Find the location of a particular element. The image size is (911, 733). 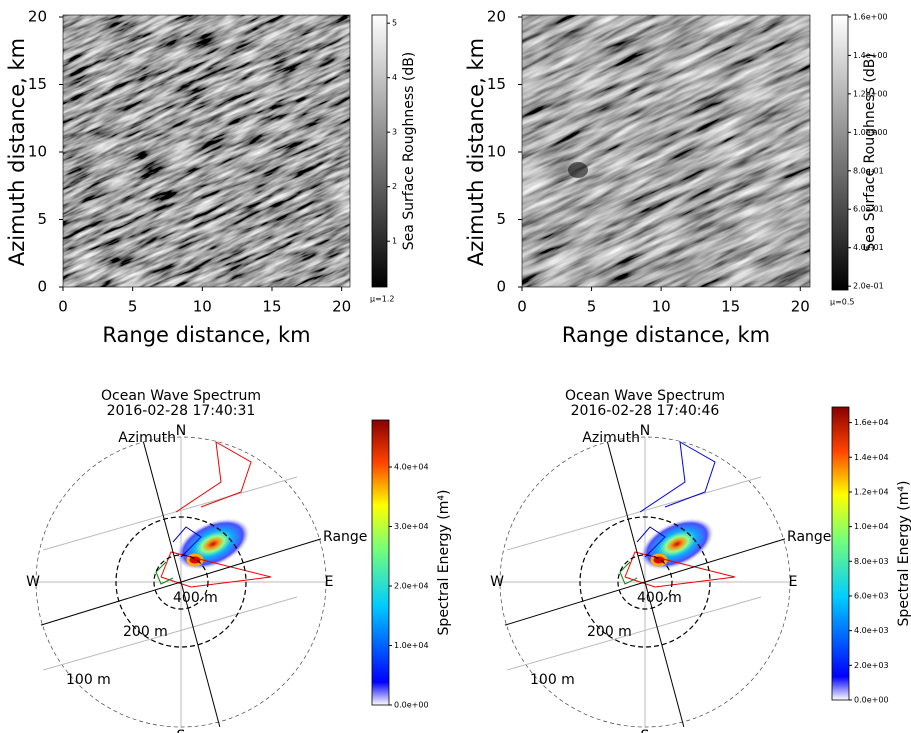

colorbar-tick-label: 6.0e+03 is located at coordinates (871, 595).